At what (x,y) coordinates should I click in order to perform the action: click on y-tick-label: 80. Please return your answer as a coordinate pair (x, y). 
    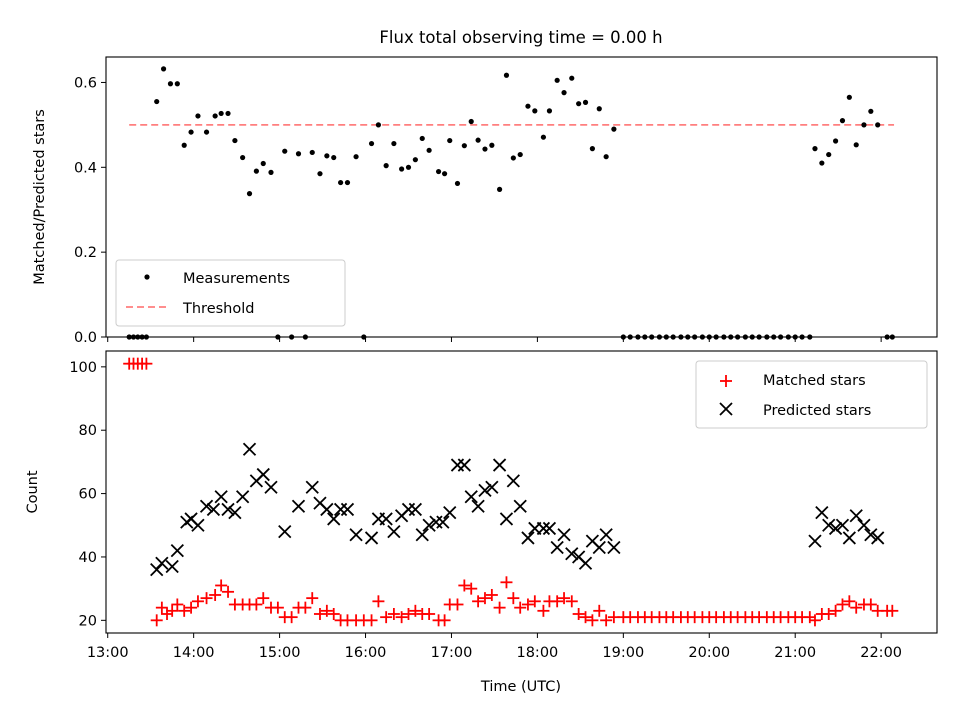
    Looking at the image, I should click on (88, 431).